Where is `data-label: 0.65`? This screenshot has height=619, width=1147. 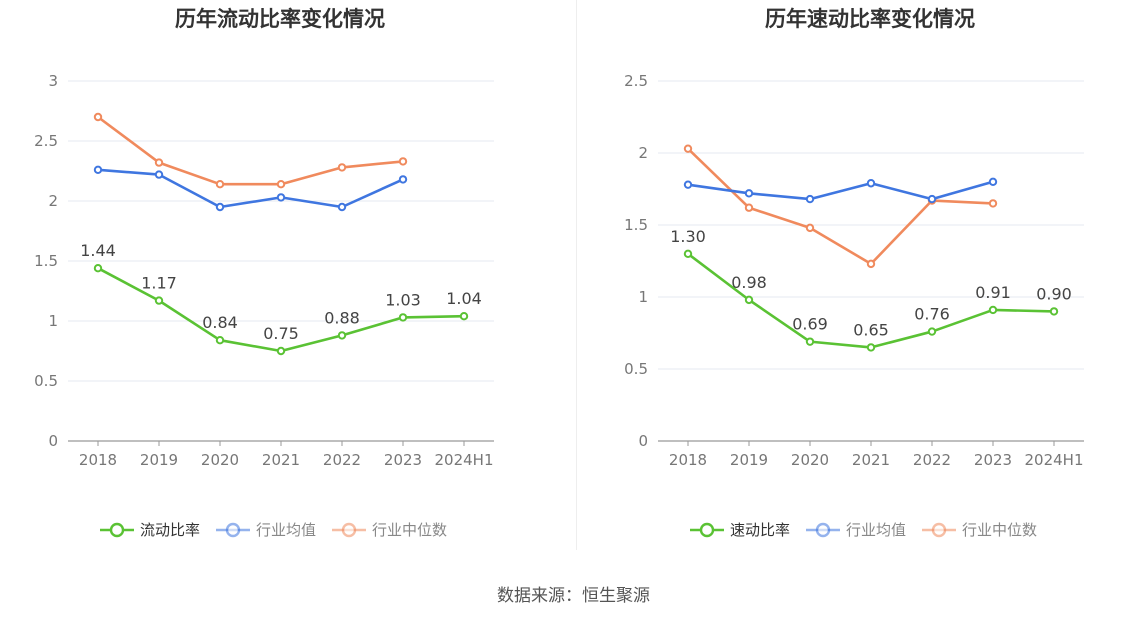
data-label: 0.65 is located at coordinates (871, 329).